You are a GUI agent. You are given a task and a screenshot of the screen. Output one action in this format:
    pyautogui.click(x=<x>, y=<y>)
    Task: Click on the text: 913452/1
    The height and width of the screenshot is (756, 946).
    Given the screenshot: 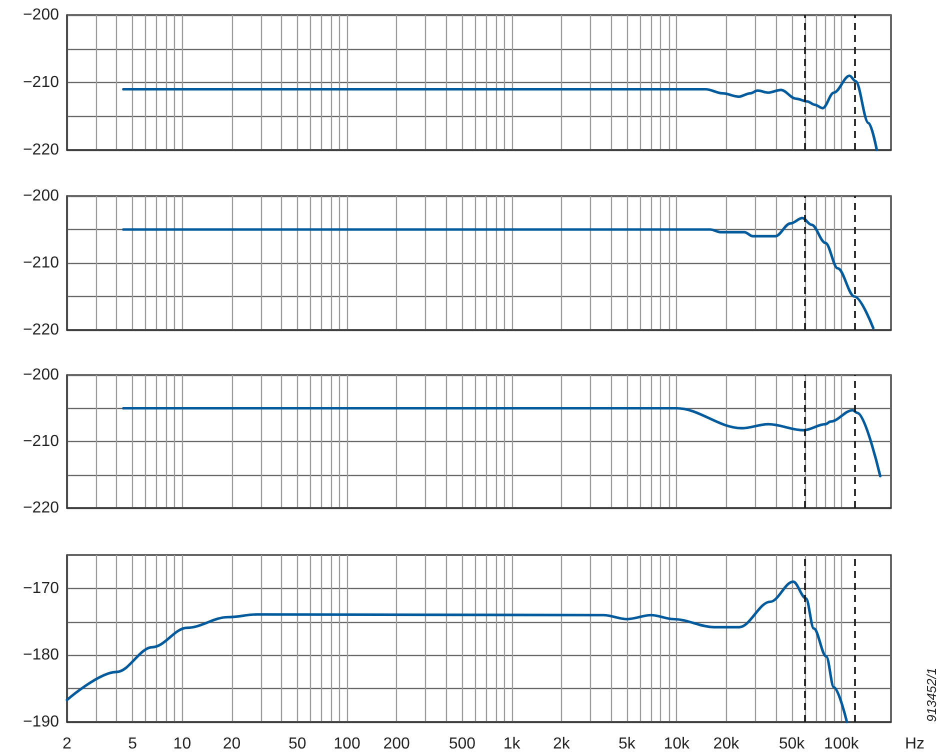 What is the action you would take?
    pyautogui.click(x=931, y=695)
    